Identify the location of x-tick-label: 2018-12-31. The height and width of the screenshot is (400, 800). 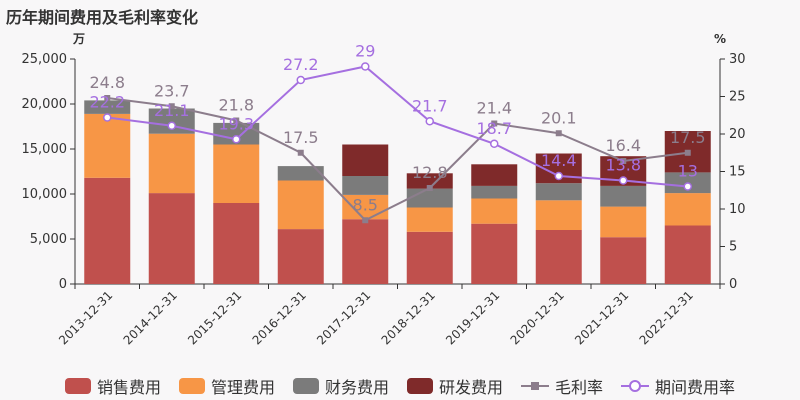
(408, 317).